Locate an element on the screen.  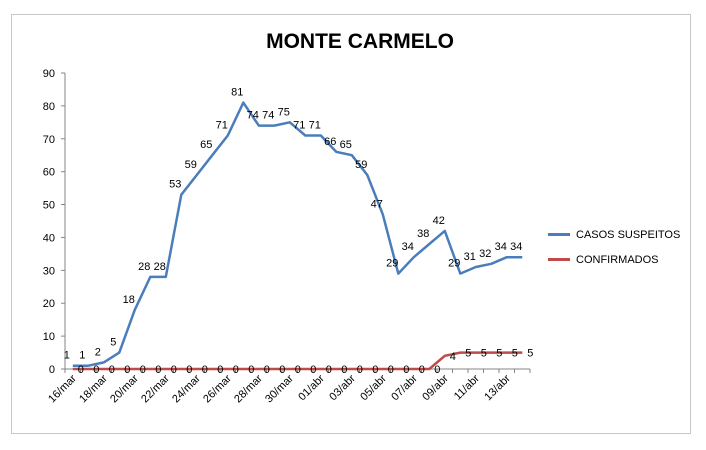
x-tick-label: 11/abr is located at coordinates (467, 387).